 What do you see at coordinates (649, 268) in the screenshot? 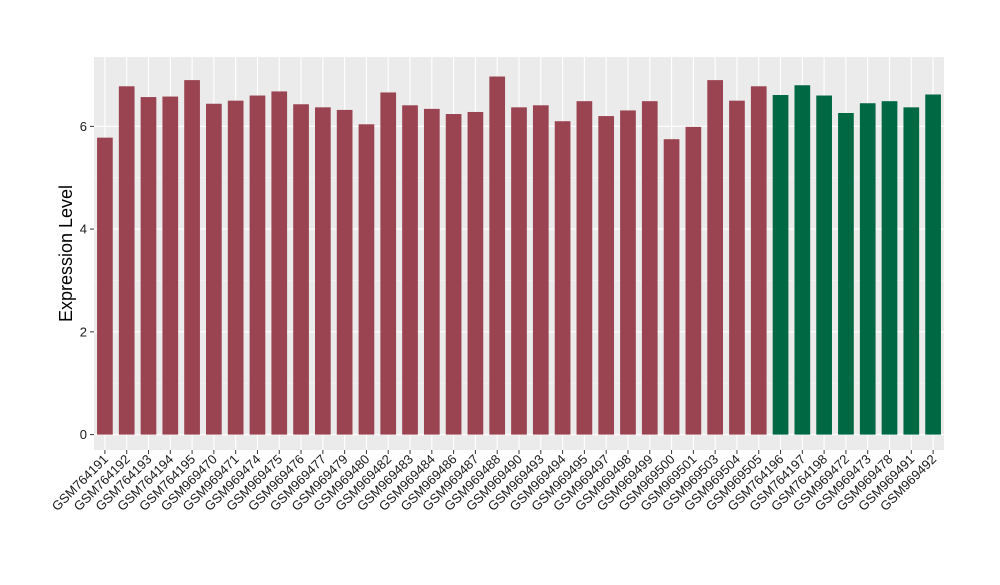
I see `bar-gsm969499` at bounding box center [649, 268].